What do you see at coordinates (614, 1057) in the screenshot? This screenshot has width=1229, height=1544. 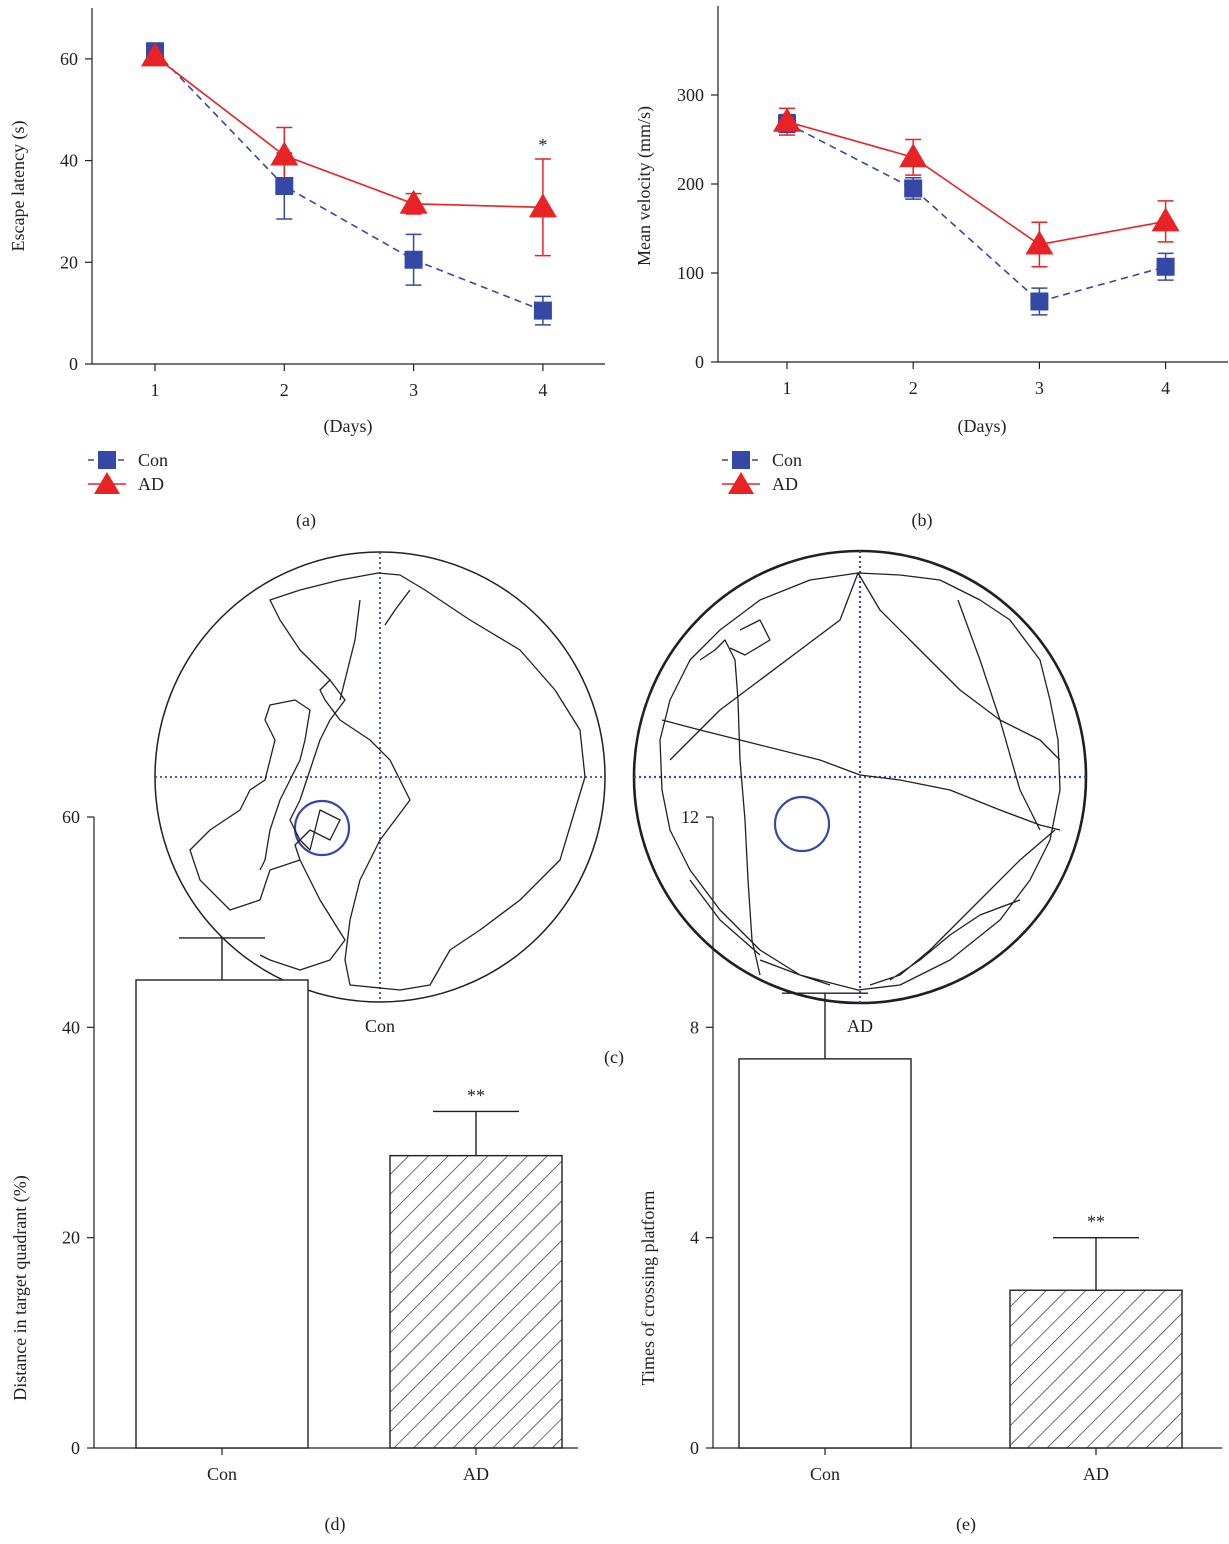 I see `panel-label-c: (c)` at bounding box center [614, 1057].